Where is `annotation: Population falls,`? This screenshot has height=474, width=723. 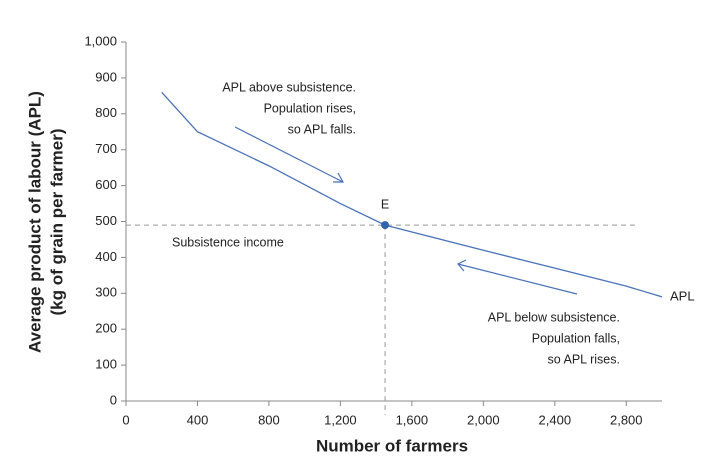 annotation: Population falls, is located at coordinates (576, 338).